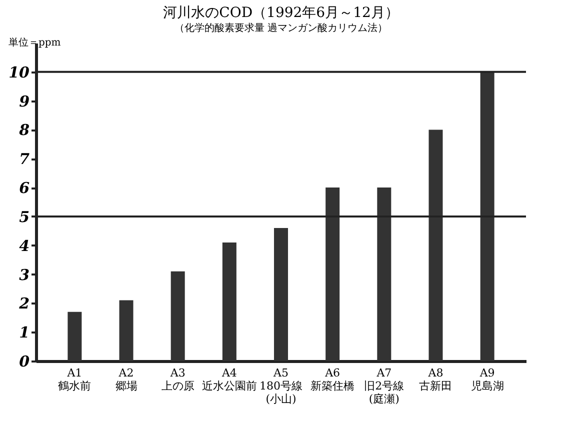 The image size is (567, 433). I want to click on x-tick-label: A6 新築住橋, so click(332, 379).